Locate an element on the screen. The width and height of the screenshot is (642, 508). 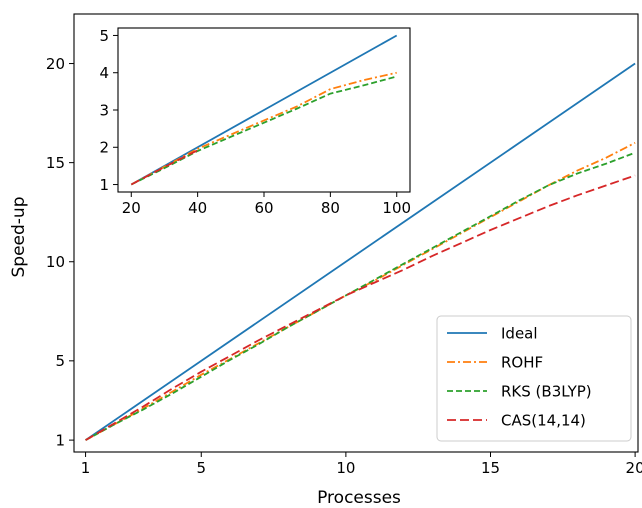
inset-series-rohf is located at coordinates (263, 128).